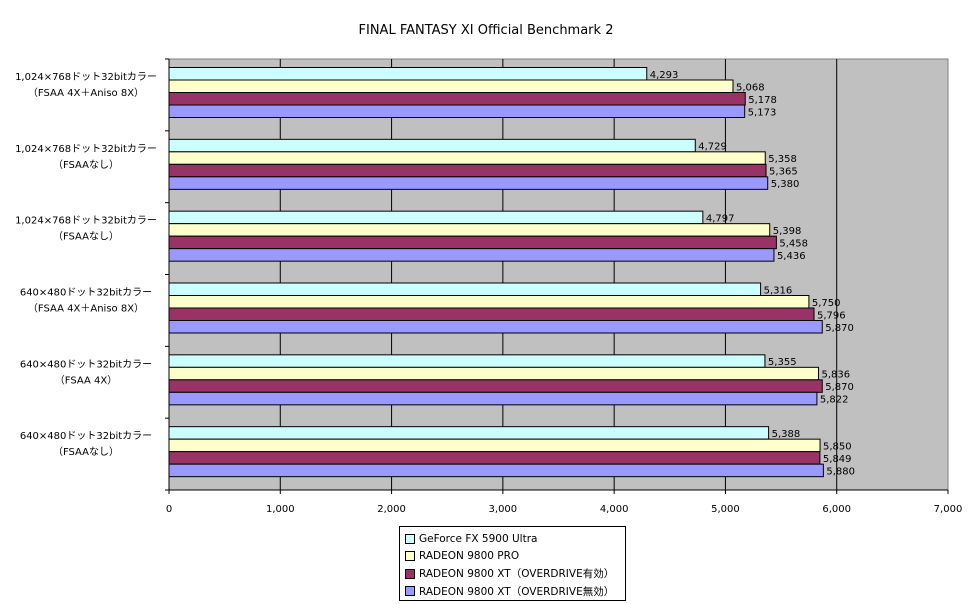 This screenshot has height=604, width=972. What do you see at coordinates (786, 434) in the screenshot?
I see `data-label: 5,388` at bounding box center [786, 434].